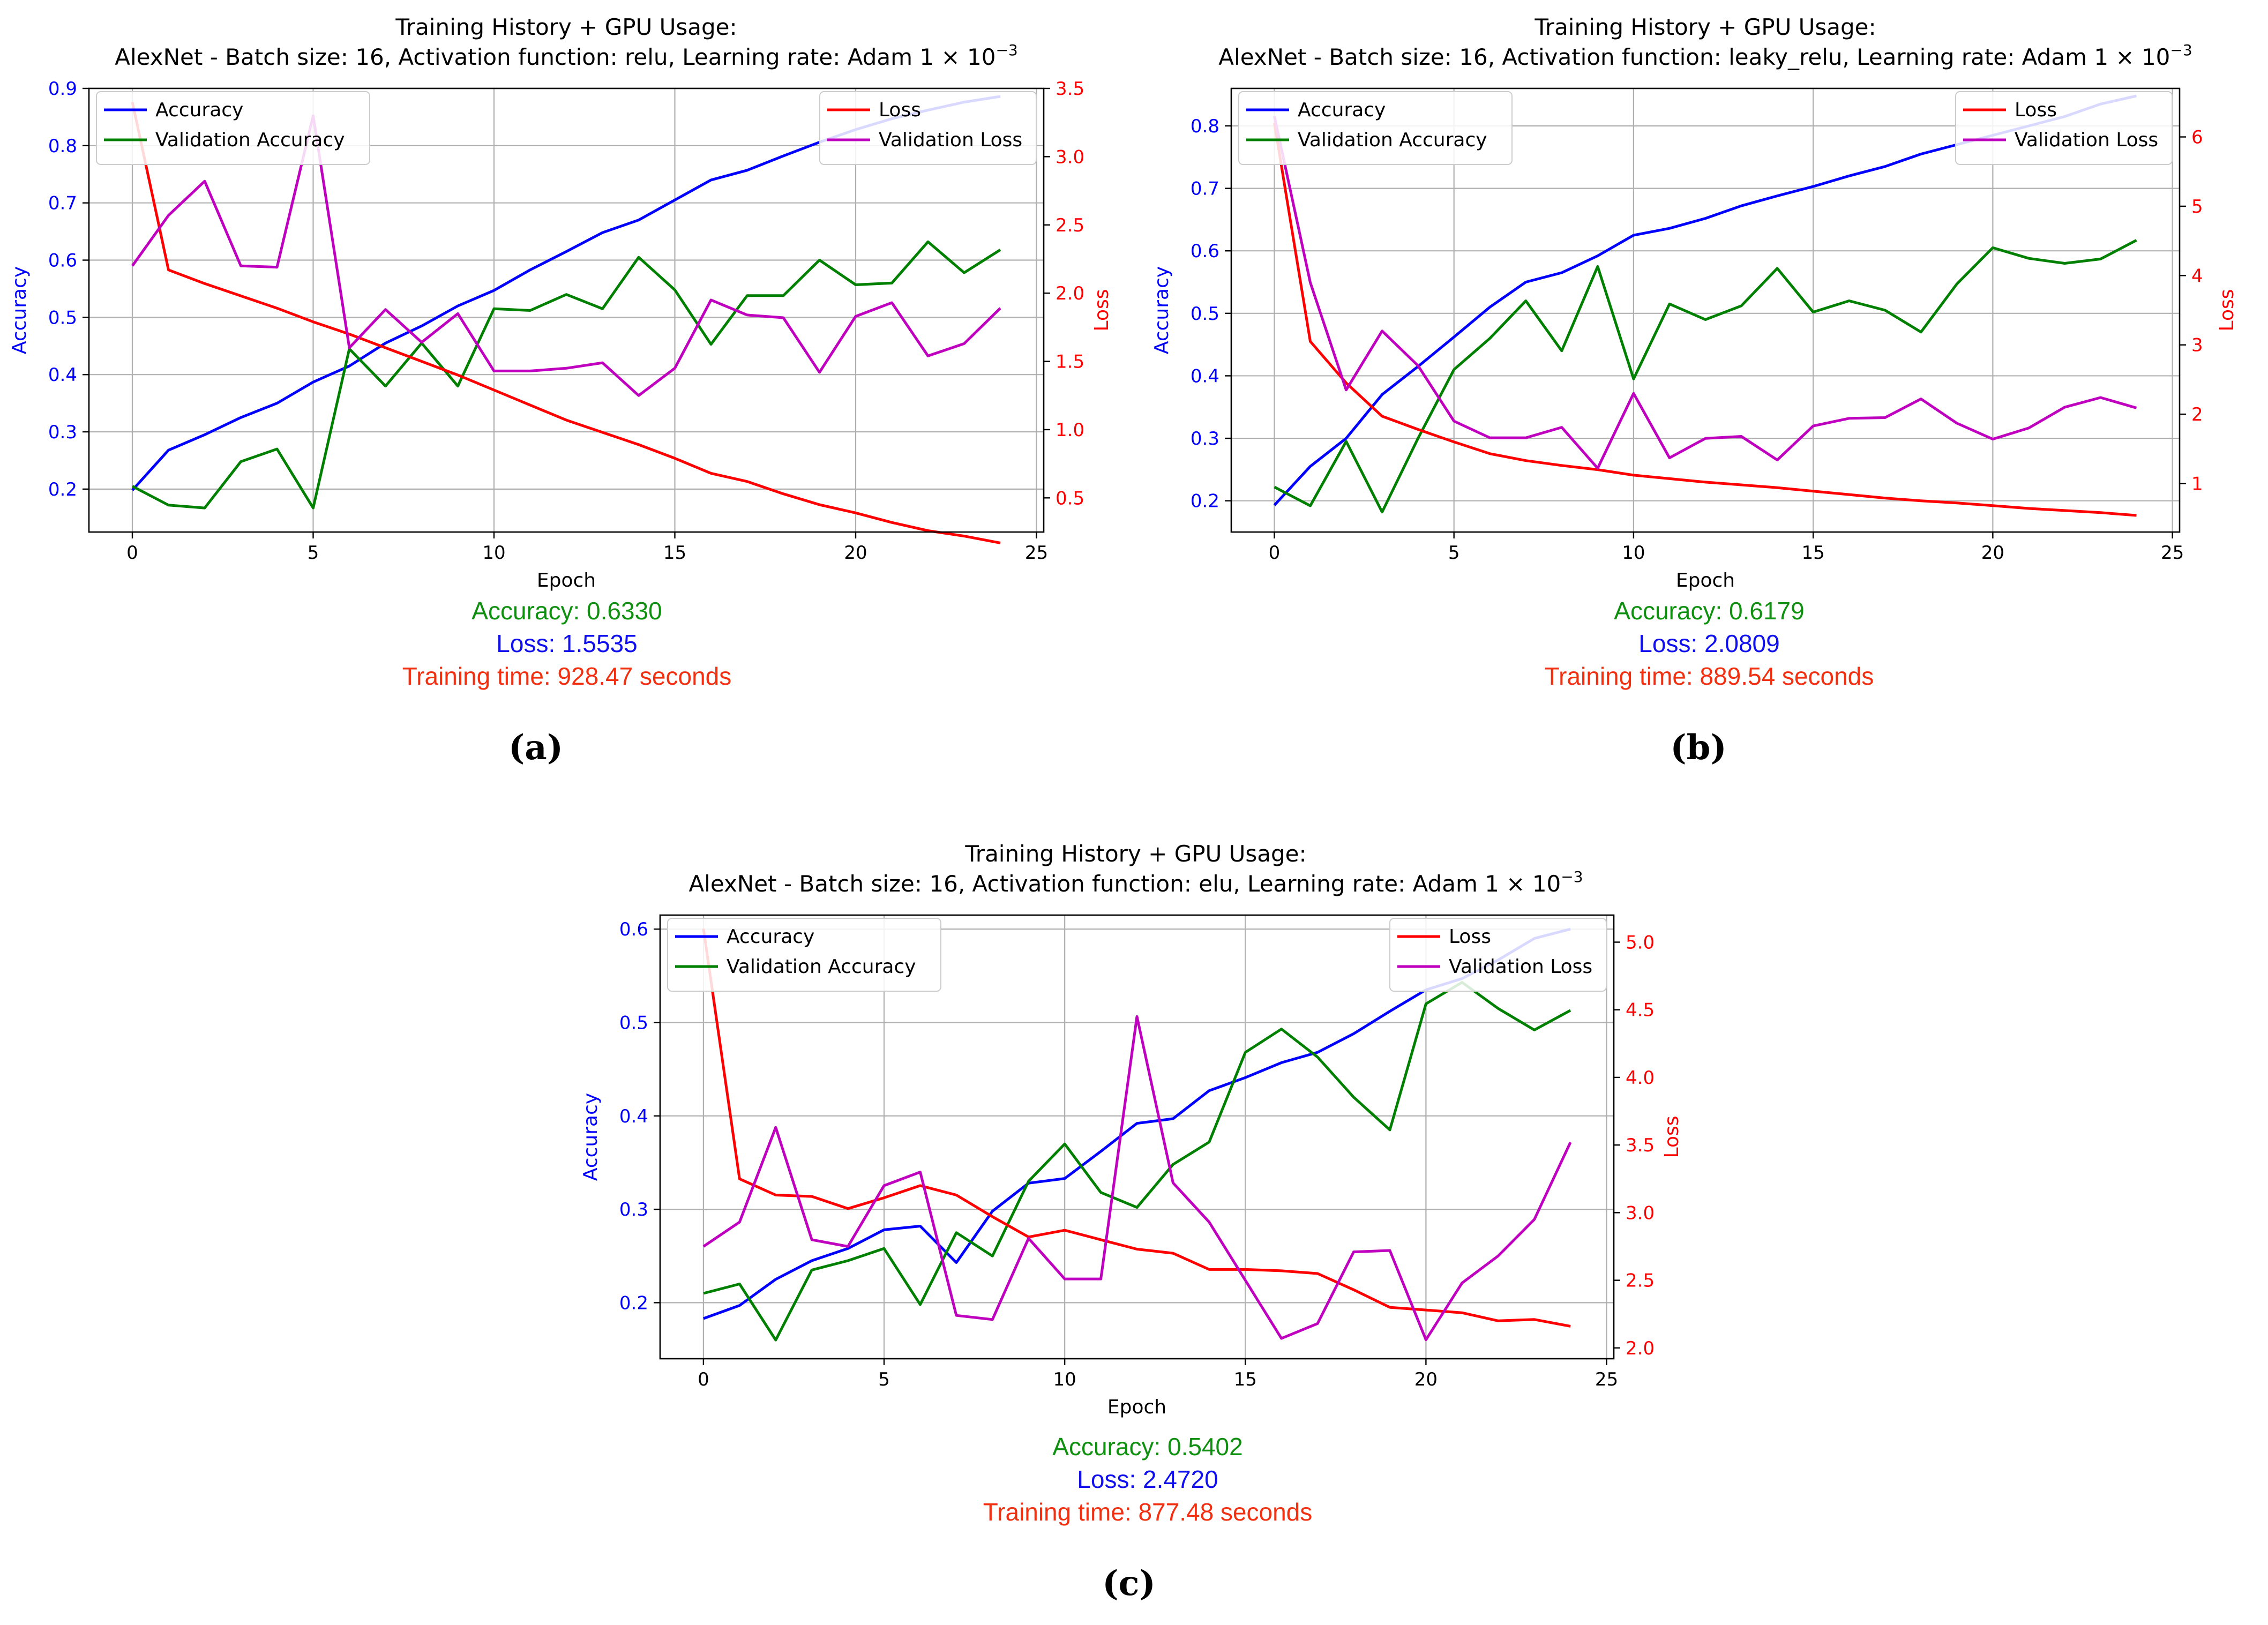 Image resolution: width=2268 pixels, height=1625 pixels. I want to click on y-right-tick-label: 4, so click(2197, 276).